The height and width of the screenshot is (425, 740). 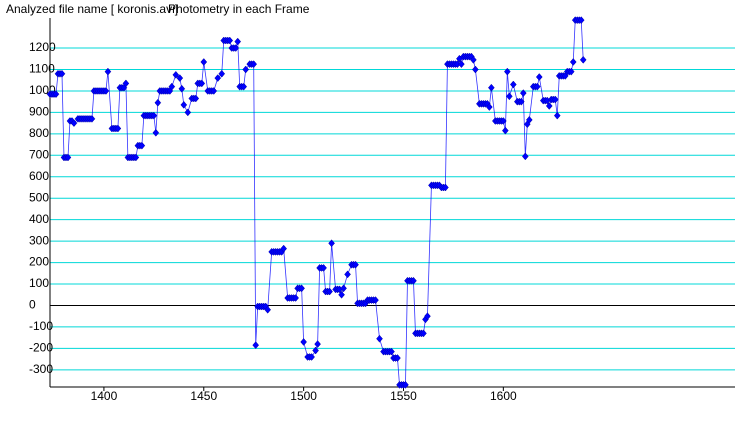 I want to click on x-tick-label: 1550, so click(x=403, y=396).